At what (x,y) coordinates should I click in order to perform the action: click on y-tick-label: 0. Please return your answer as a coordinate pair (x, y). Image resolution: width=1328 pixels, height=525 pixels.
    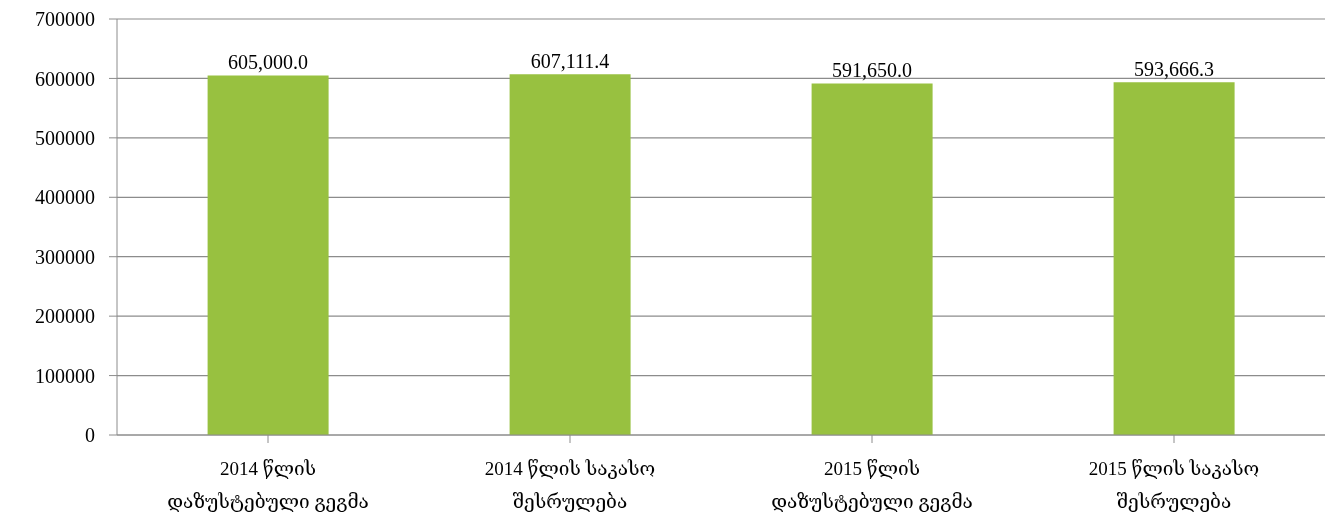
    Looking at the image, I should click on (90, 435).